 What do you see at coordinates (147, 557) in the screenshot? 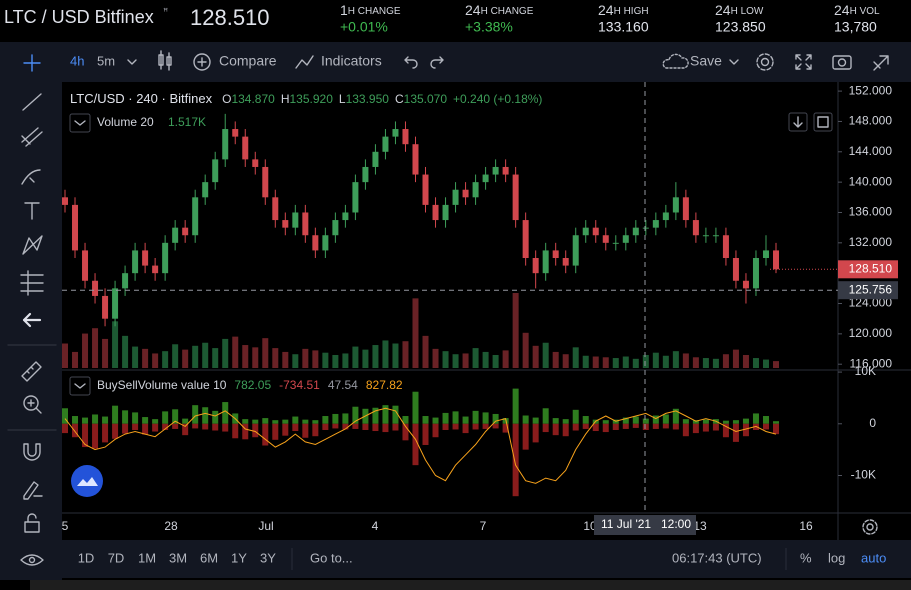
I see `range-button: 1M` at bounding box center [147, 557].